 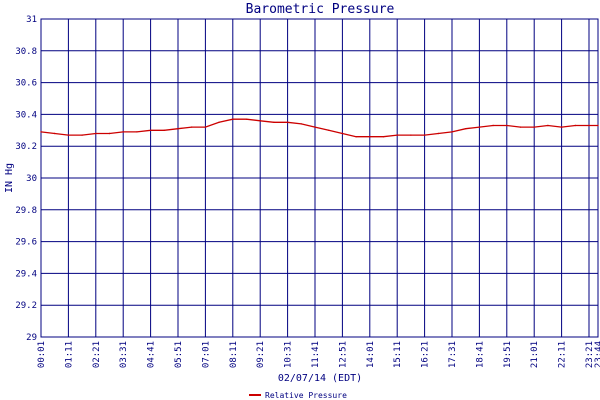 I want to click on chart-title: Barometric Pressure, so click(x=320, y=9).